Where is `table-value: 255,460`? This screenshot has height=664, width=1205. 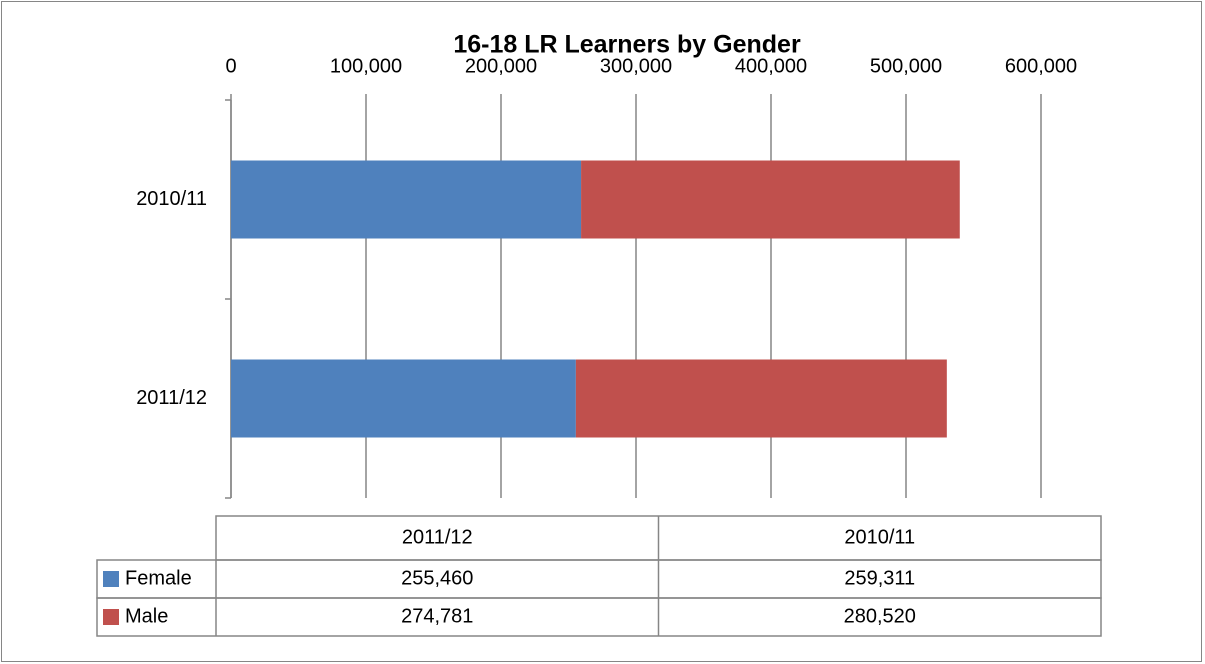
table-value: 255,460 is located at coordinates (437, 578).